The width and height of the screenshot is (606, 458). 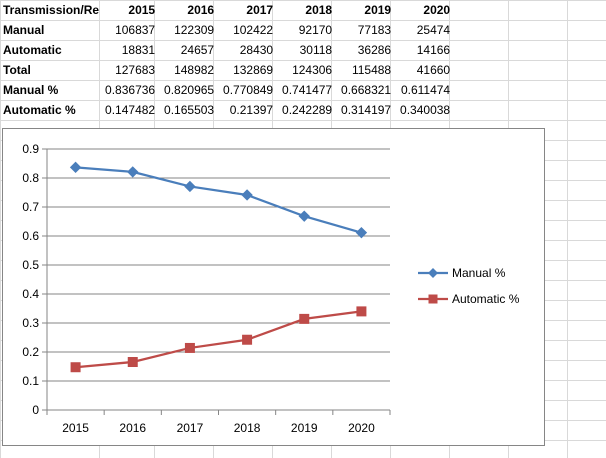 What do you see at coordinates (319, 10) in the screenshot?
I see `header-cell: 2018` at bounding box center [319, 10].